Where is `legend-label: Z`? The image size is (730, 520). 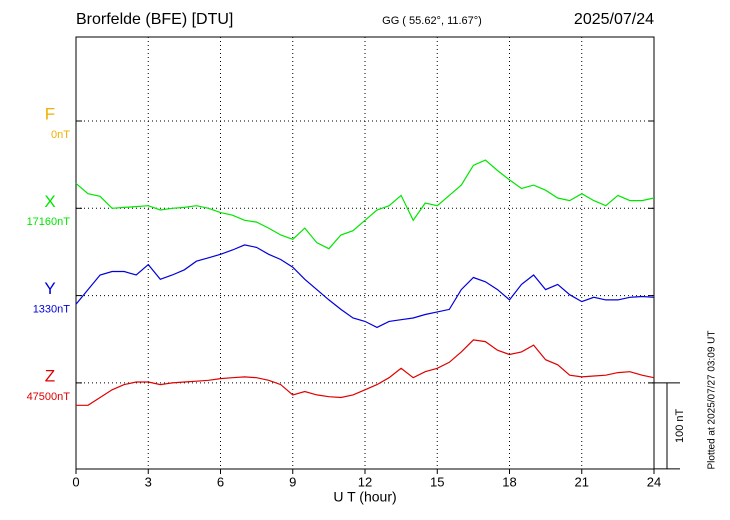
legend-label: Z is located at coordinates (50, 375).